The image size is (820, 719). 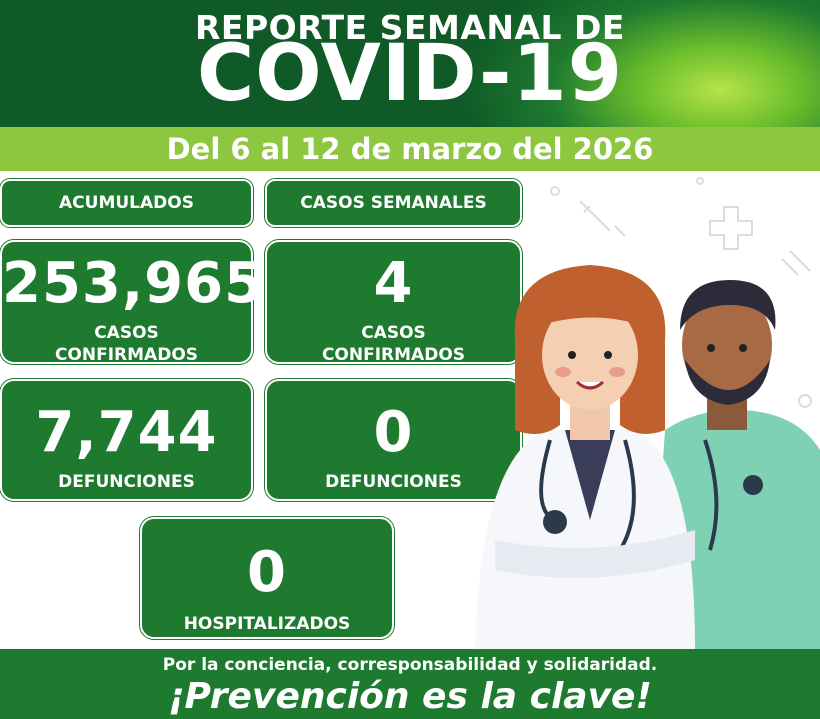 I want to click on weekly-deaths-label: DEFUNCIONES, so click(x=393, y=482).